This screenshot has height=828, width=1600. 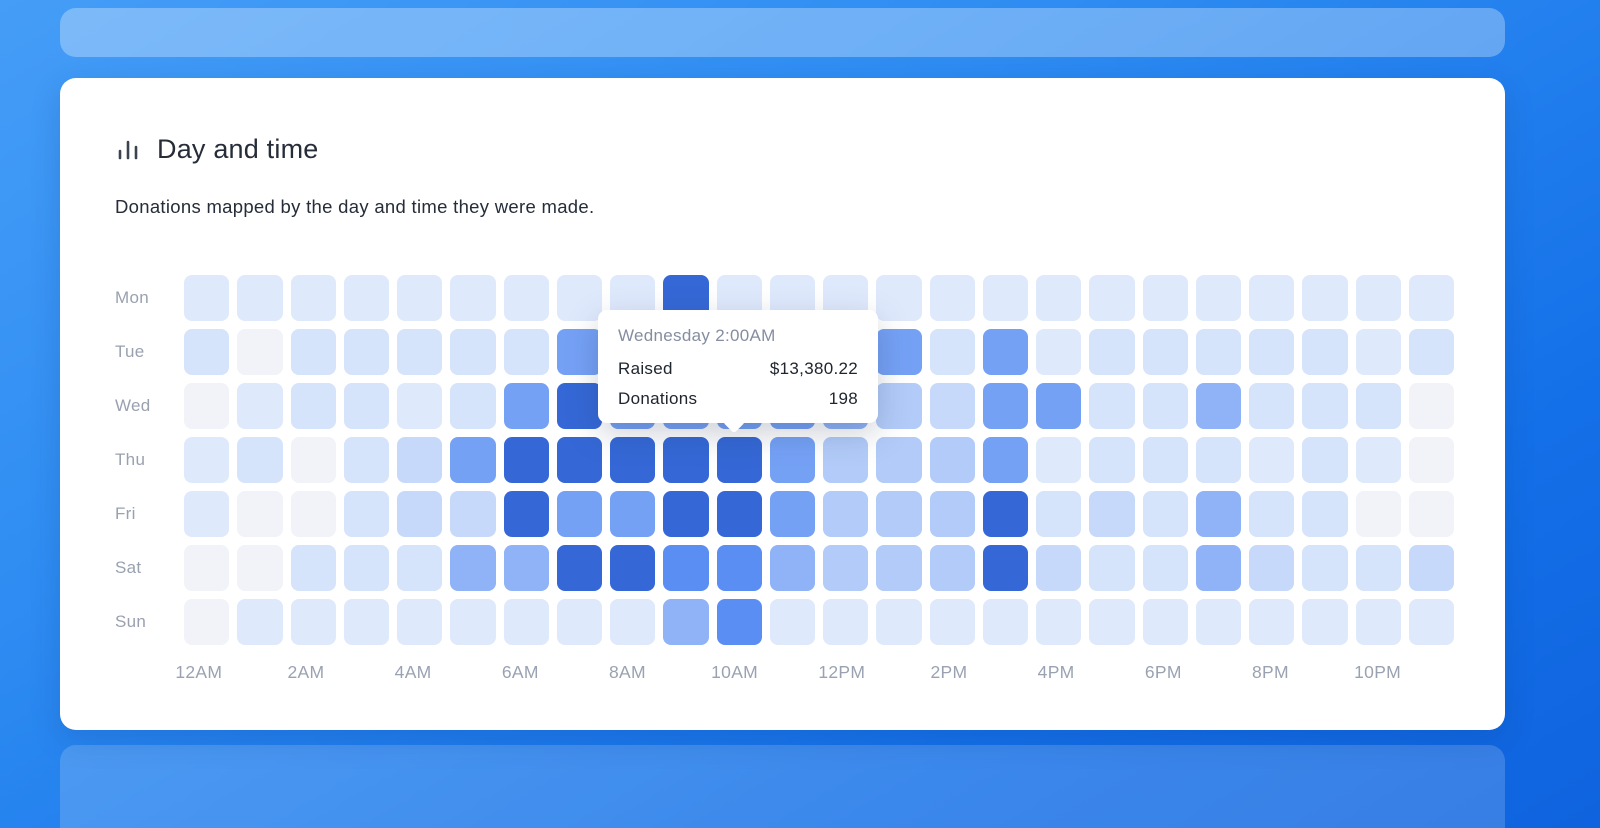 I want to click on heatmap-cell-wed-h18, so click(x=1165, y=406).